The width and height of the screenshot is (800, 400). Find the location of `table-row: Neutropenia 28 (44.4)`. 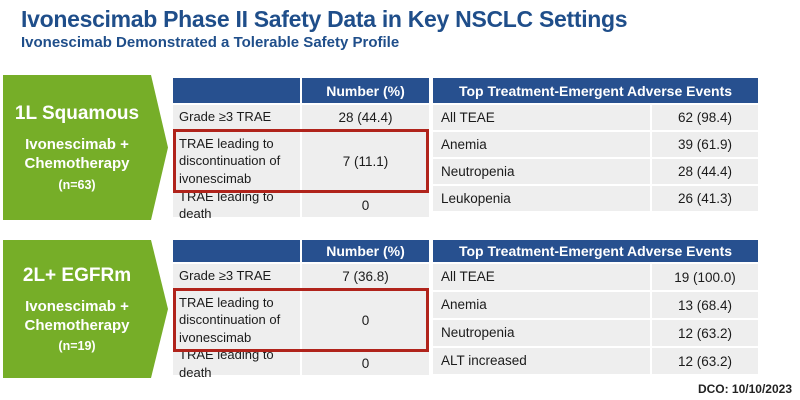

table-row: Neutropenia 28 (44.4) is located at coordinates (595, 171).